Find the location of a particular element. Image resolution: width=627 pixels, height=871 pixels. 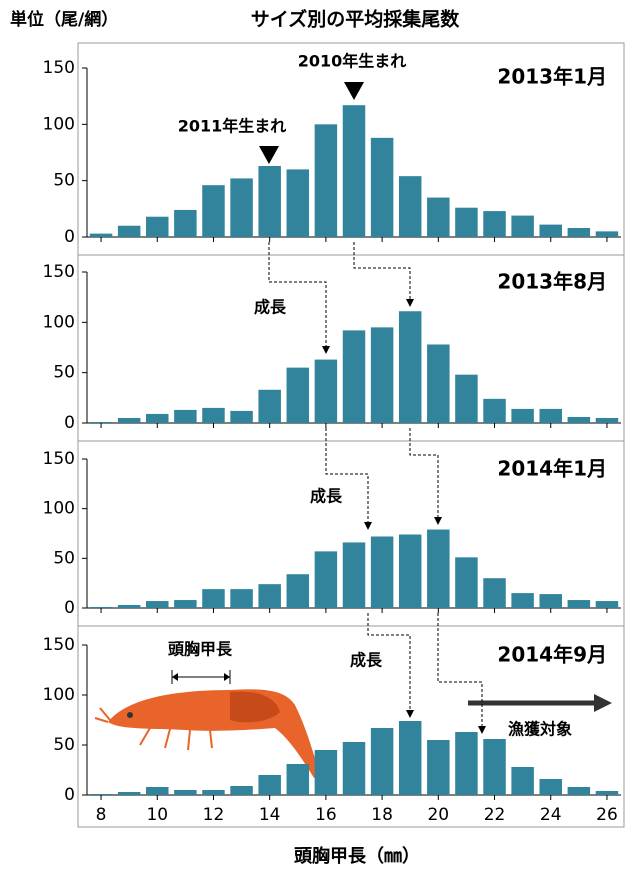

panel-title: 2013年1月 is located at coordinates (552, 77).